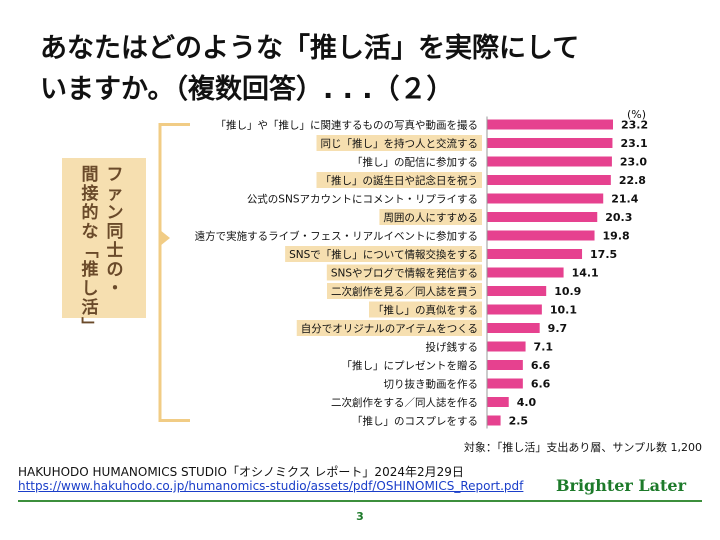 The width and height of the screenshot is (720, 540). I want to click on bracket-arrow, so click(165, 238).